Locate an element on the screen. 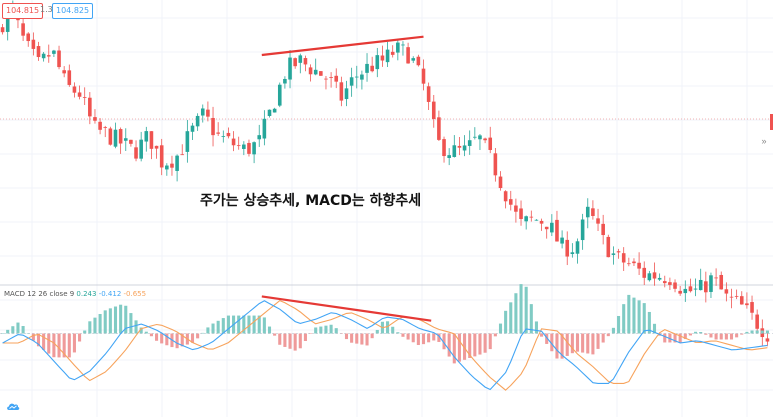 This screenshot has height=417, width=773. macd-legend-signal: -0.655 is located at coordinates (135, 294).